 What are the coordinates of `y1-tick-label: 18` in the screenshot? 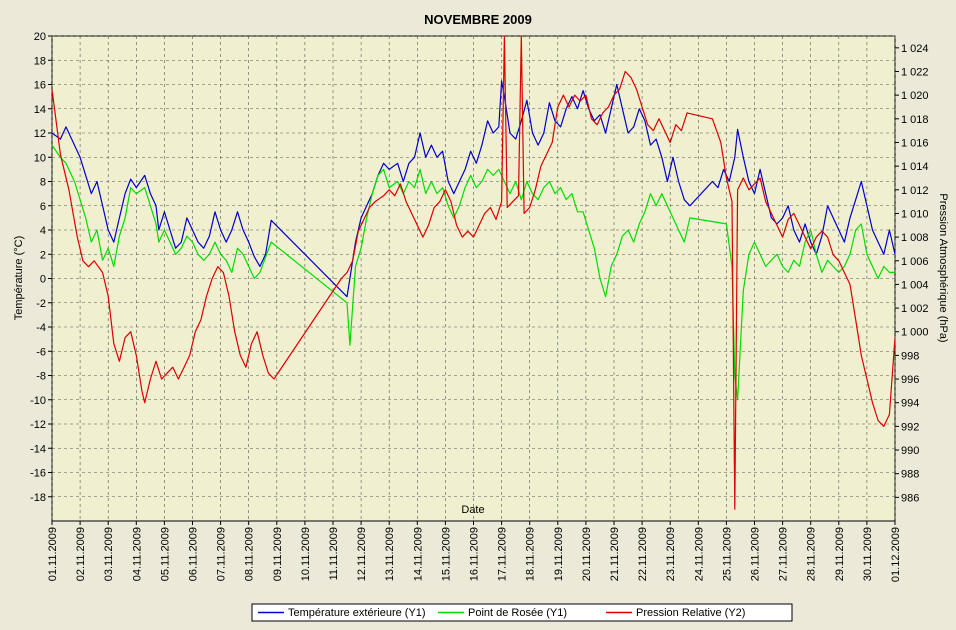 It's located at (40, 61).